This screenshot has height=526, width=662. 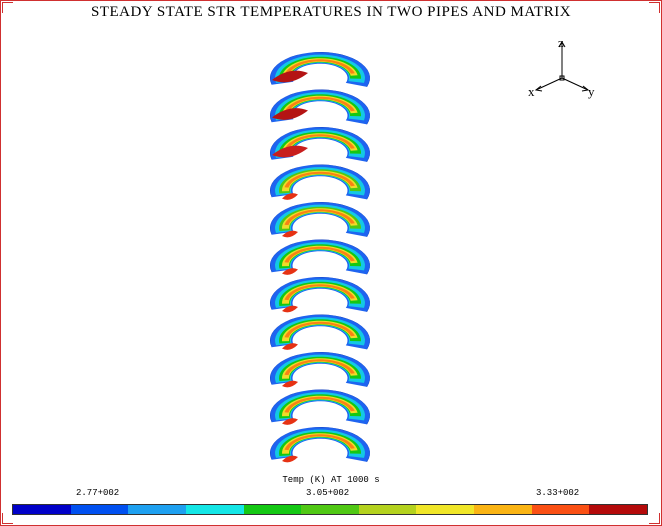 What do you see at coordinates (654, 518) in the screenshot?
I see `frame-corner-bottom-right` at bounding box center [654, 518].